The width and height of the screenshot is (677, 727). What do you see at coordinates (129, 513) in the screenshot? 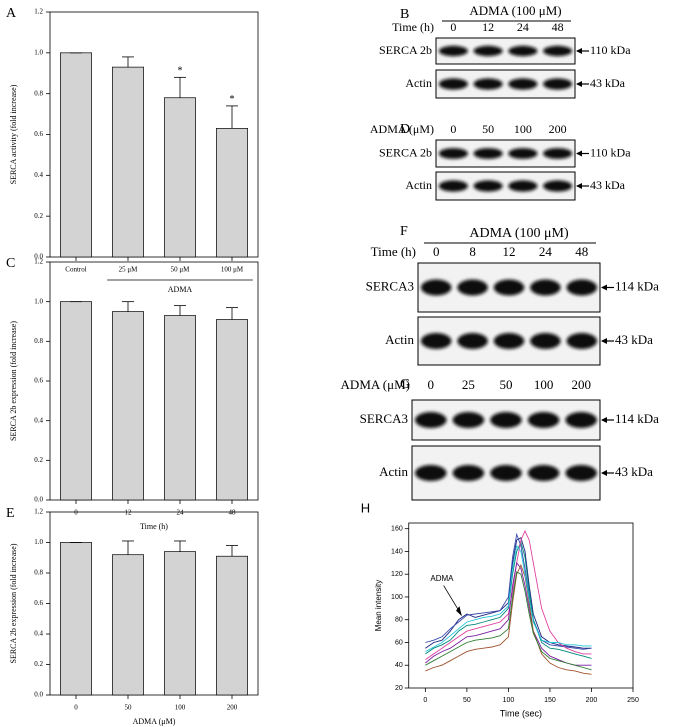
I see `x-tick-label: 12` at bounding box center [129, 513].